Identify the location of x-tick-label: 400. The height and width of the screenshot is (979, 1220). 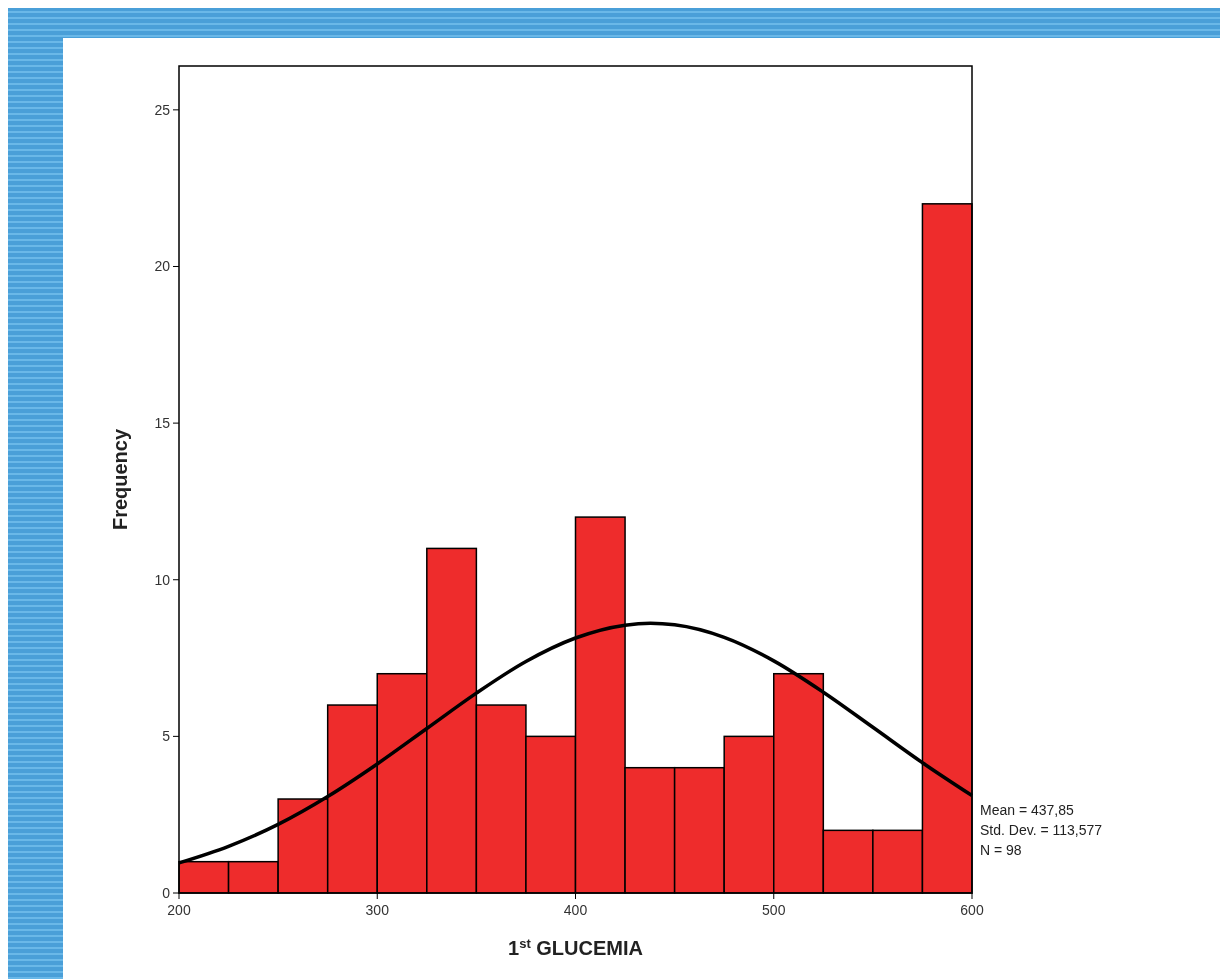
(575, 910).